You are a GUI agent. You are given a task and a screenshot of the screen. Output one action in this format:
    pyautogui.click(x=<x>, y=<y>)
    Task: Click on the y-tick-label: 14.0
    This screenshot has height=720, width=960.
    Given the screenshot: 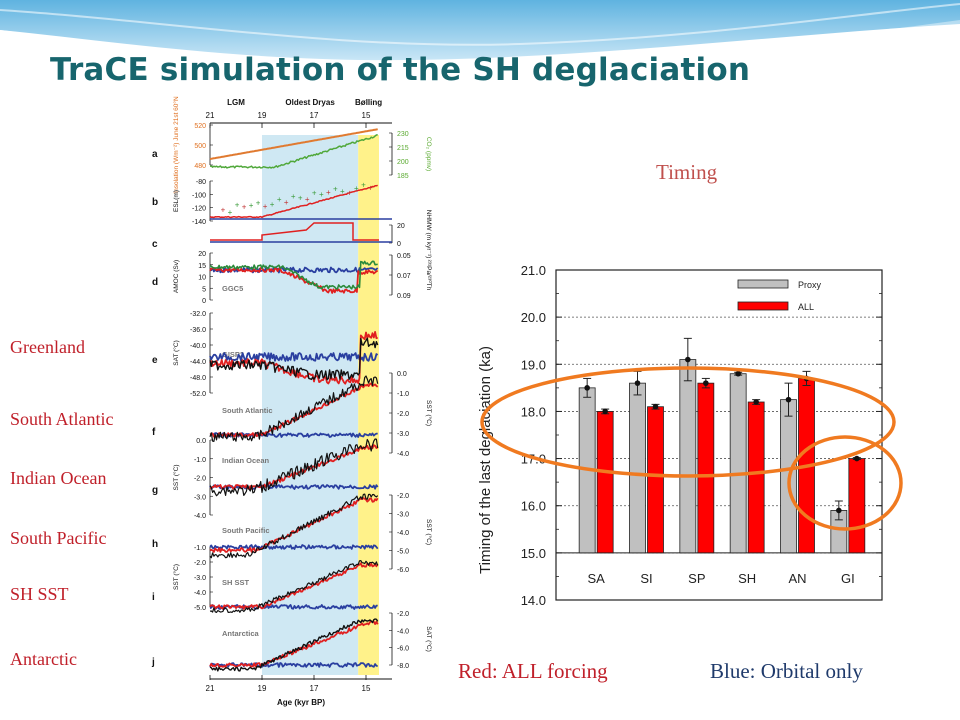 What is the action you would take?
    pyautogui.click(x=533, y=600)
    